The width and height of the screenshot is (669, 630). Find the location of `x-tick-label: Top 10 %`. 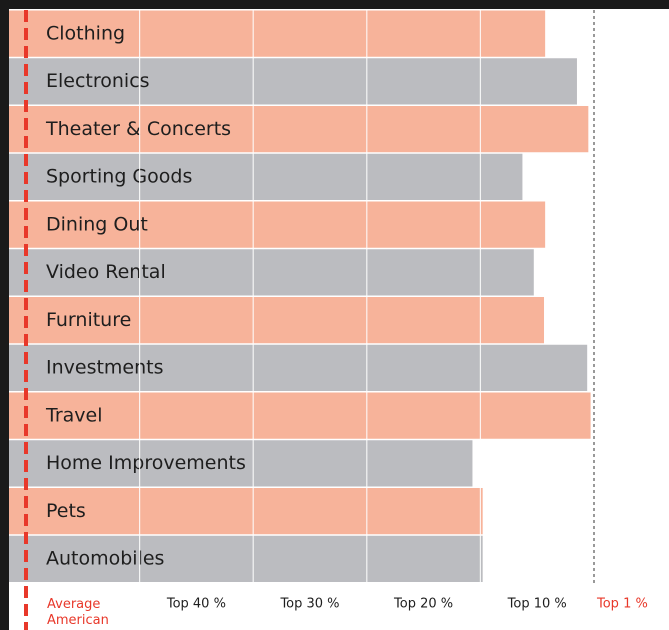

x-tick-label: Top 10 % is located at coordinates (537, 604).